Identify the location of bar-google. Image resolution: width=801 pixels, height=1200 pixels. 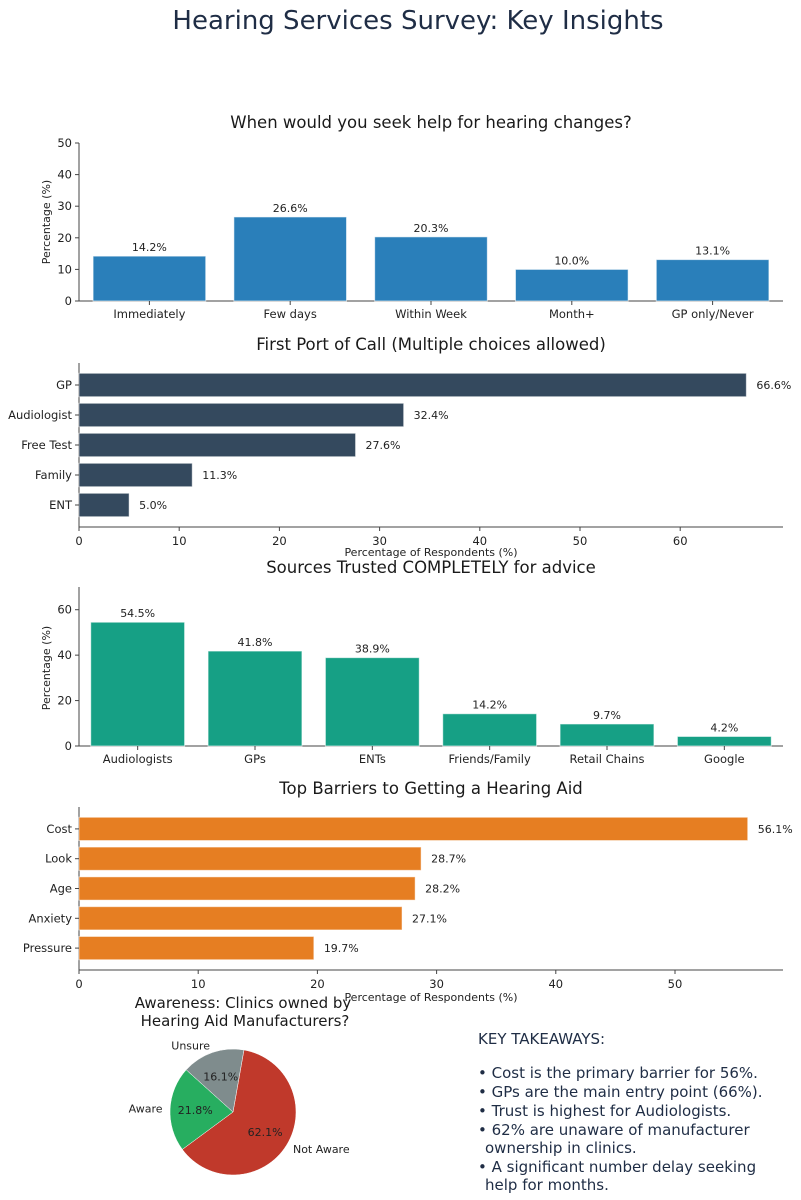
(724, 741).